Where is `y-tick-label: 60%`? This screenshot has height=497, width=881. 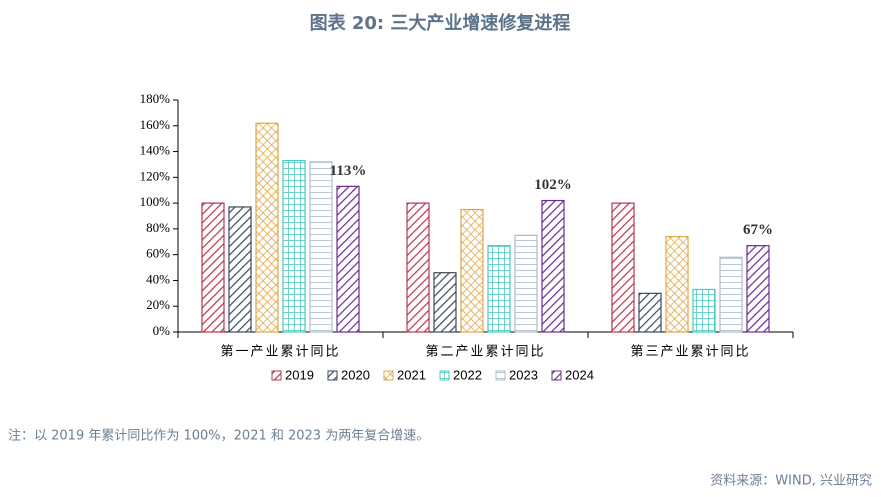 y-tick-label: 60% is located at coordinates (158, 253).